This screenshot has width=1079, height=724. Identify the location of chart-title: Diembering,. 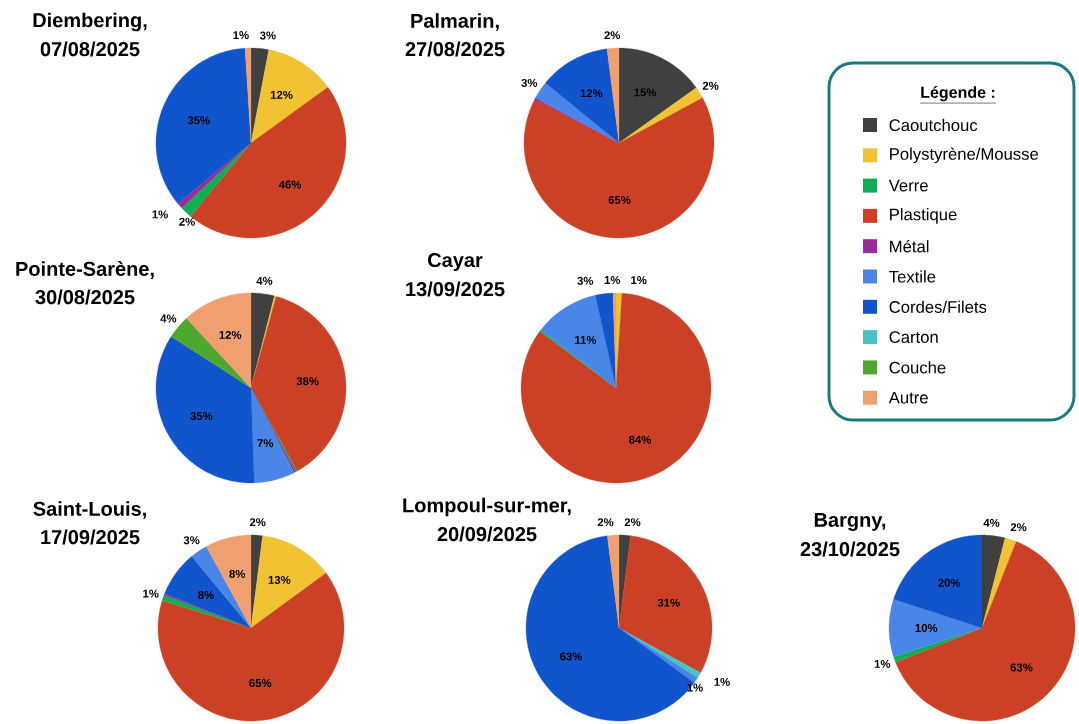
(90, 22).